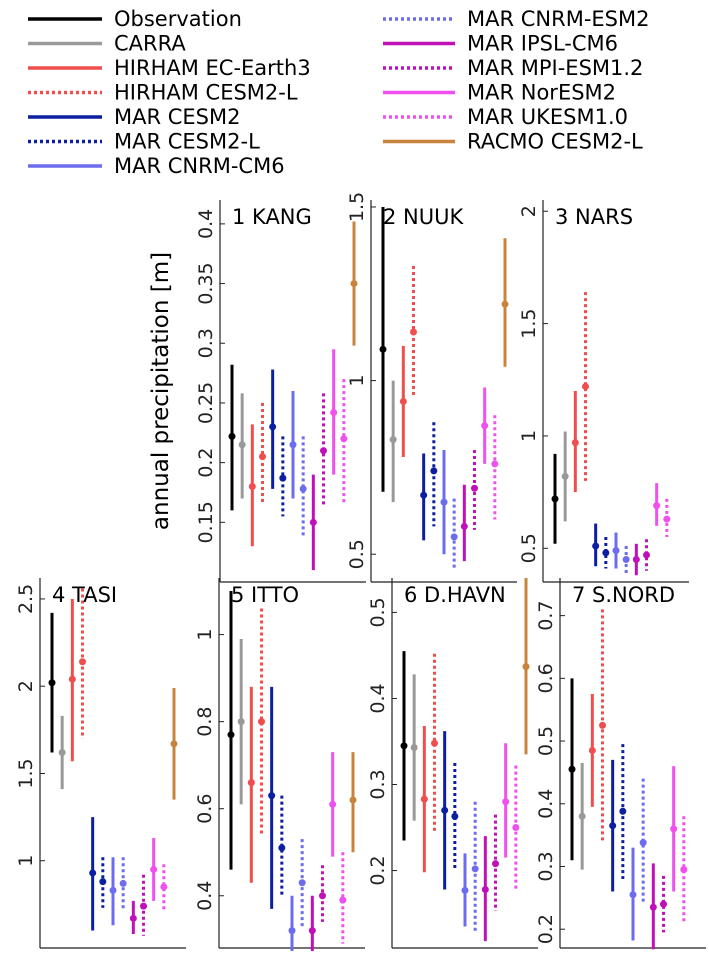 The width and height of the screenshot is (709, 955). Describe the element at coordinates (206, 283) in the screenshot. I see `y-tick-label: 0.35` at that location.